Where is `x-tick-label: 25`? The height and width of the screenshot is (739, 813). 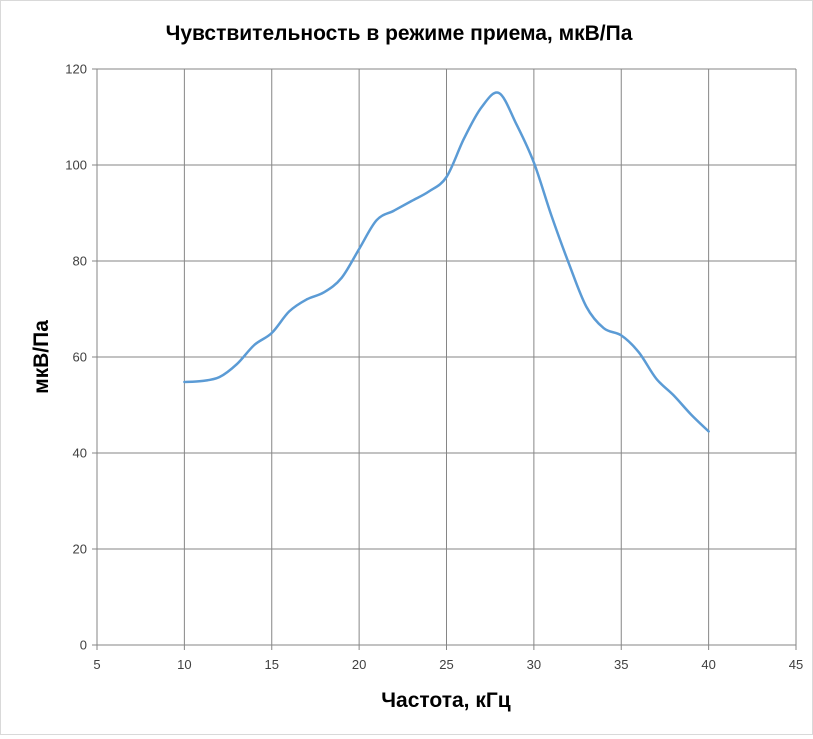 x-tick-label: 25 is located at coordinates (446, 664).